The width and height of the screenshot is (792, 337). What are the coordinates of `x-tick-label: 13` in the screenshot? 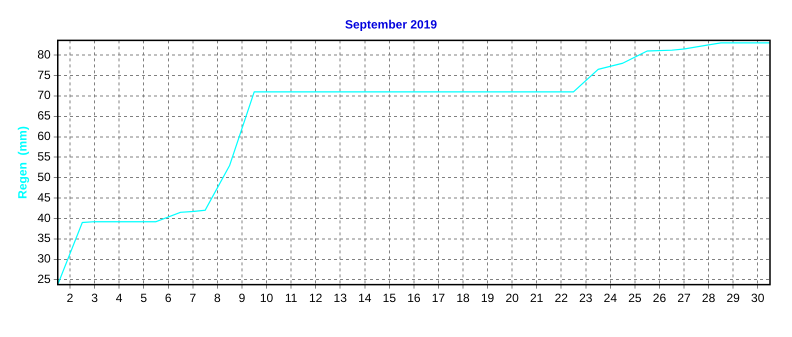 It's located at (341, 298).